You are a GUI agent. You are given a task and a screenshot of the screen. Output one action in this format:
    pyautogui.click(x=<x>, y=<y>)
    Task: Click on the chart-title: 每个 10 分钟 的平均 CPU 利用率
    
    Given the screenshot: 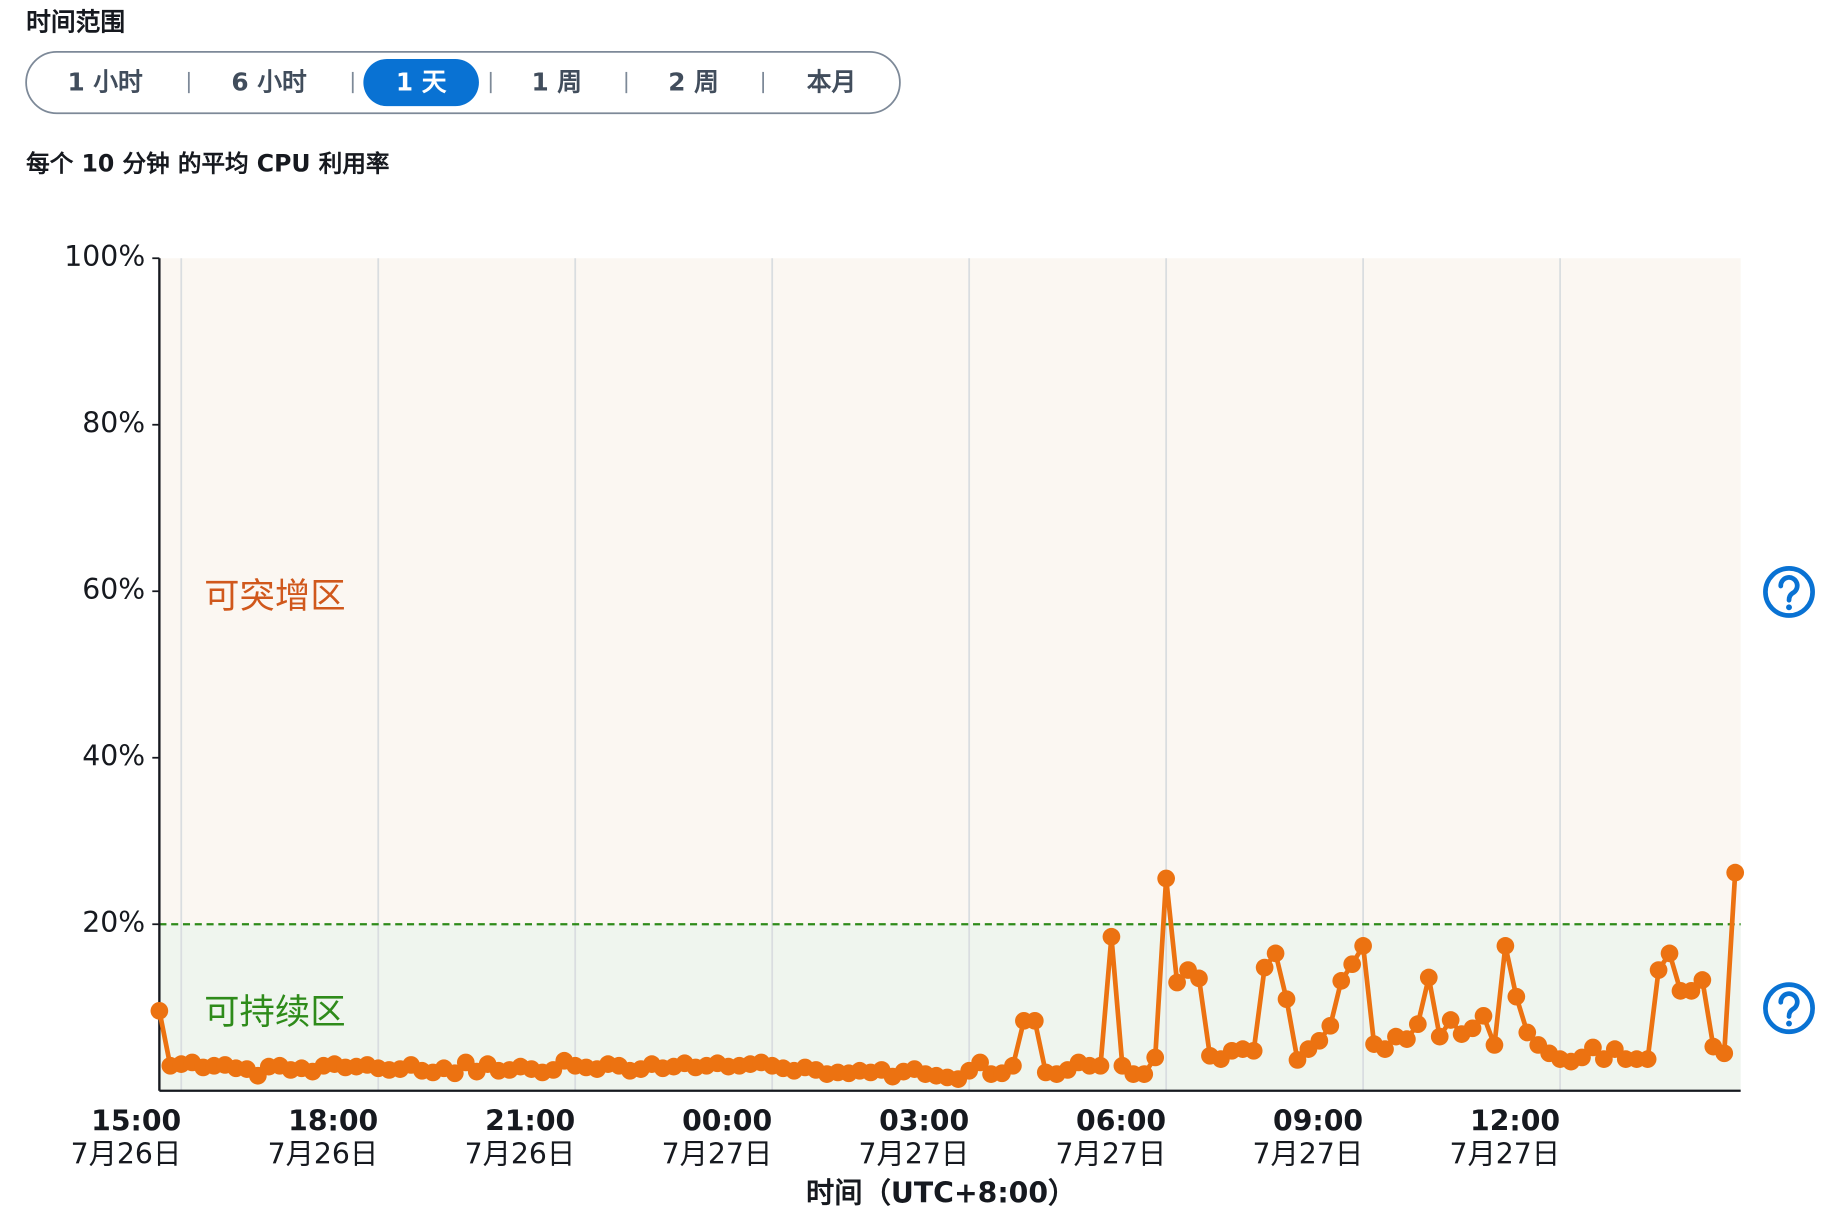 What is the action you would take?
    pyautogui.click(x=207, y=164)
    